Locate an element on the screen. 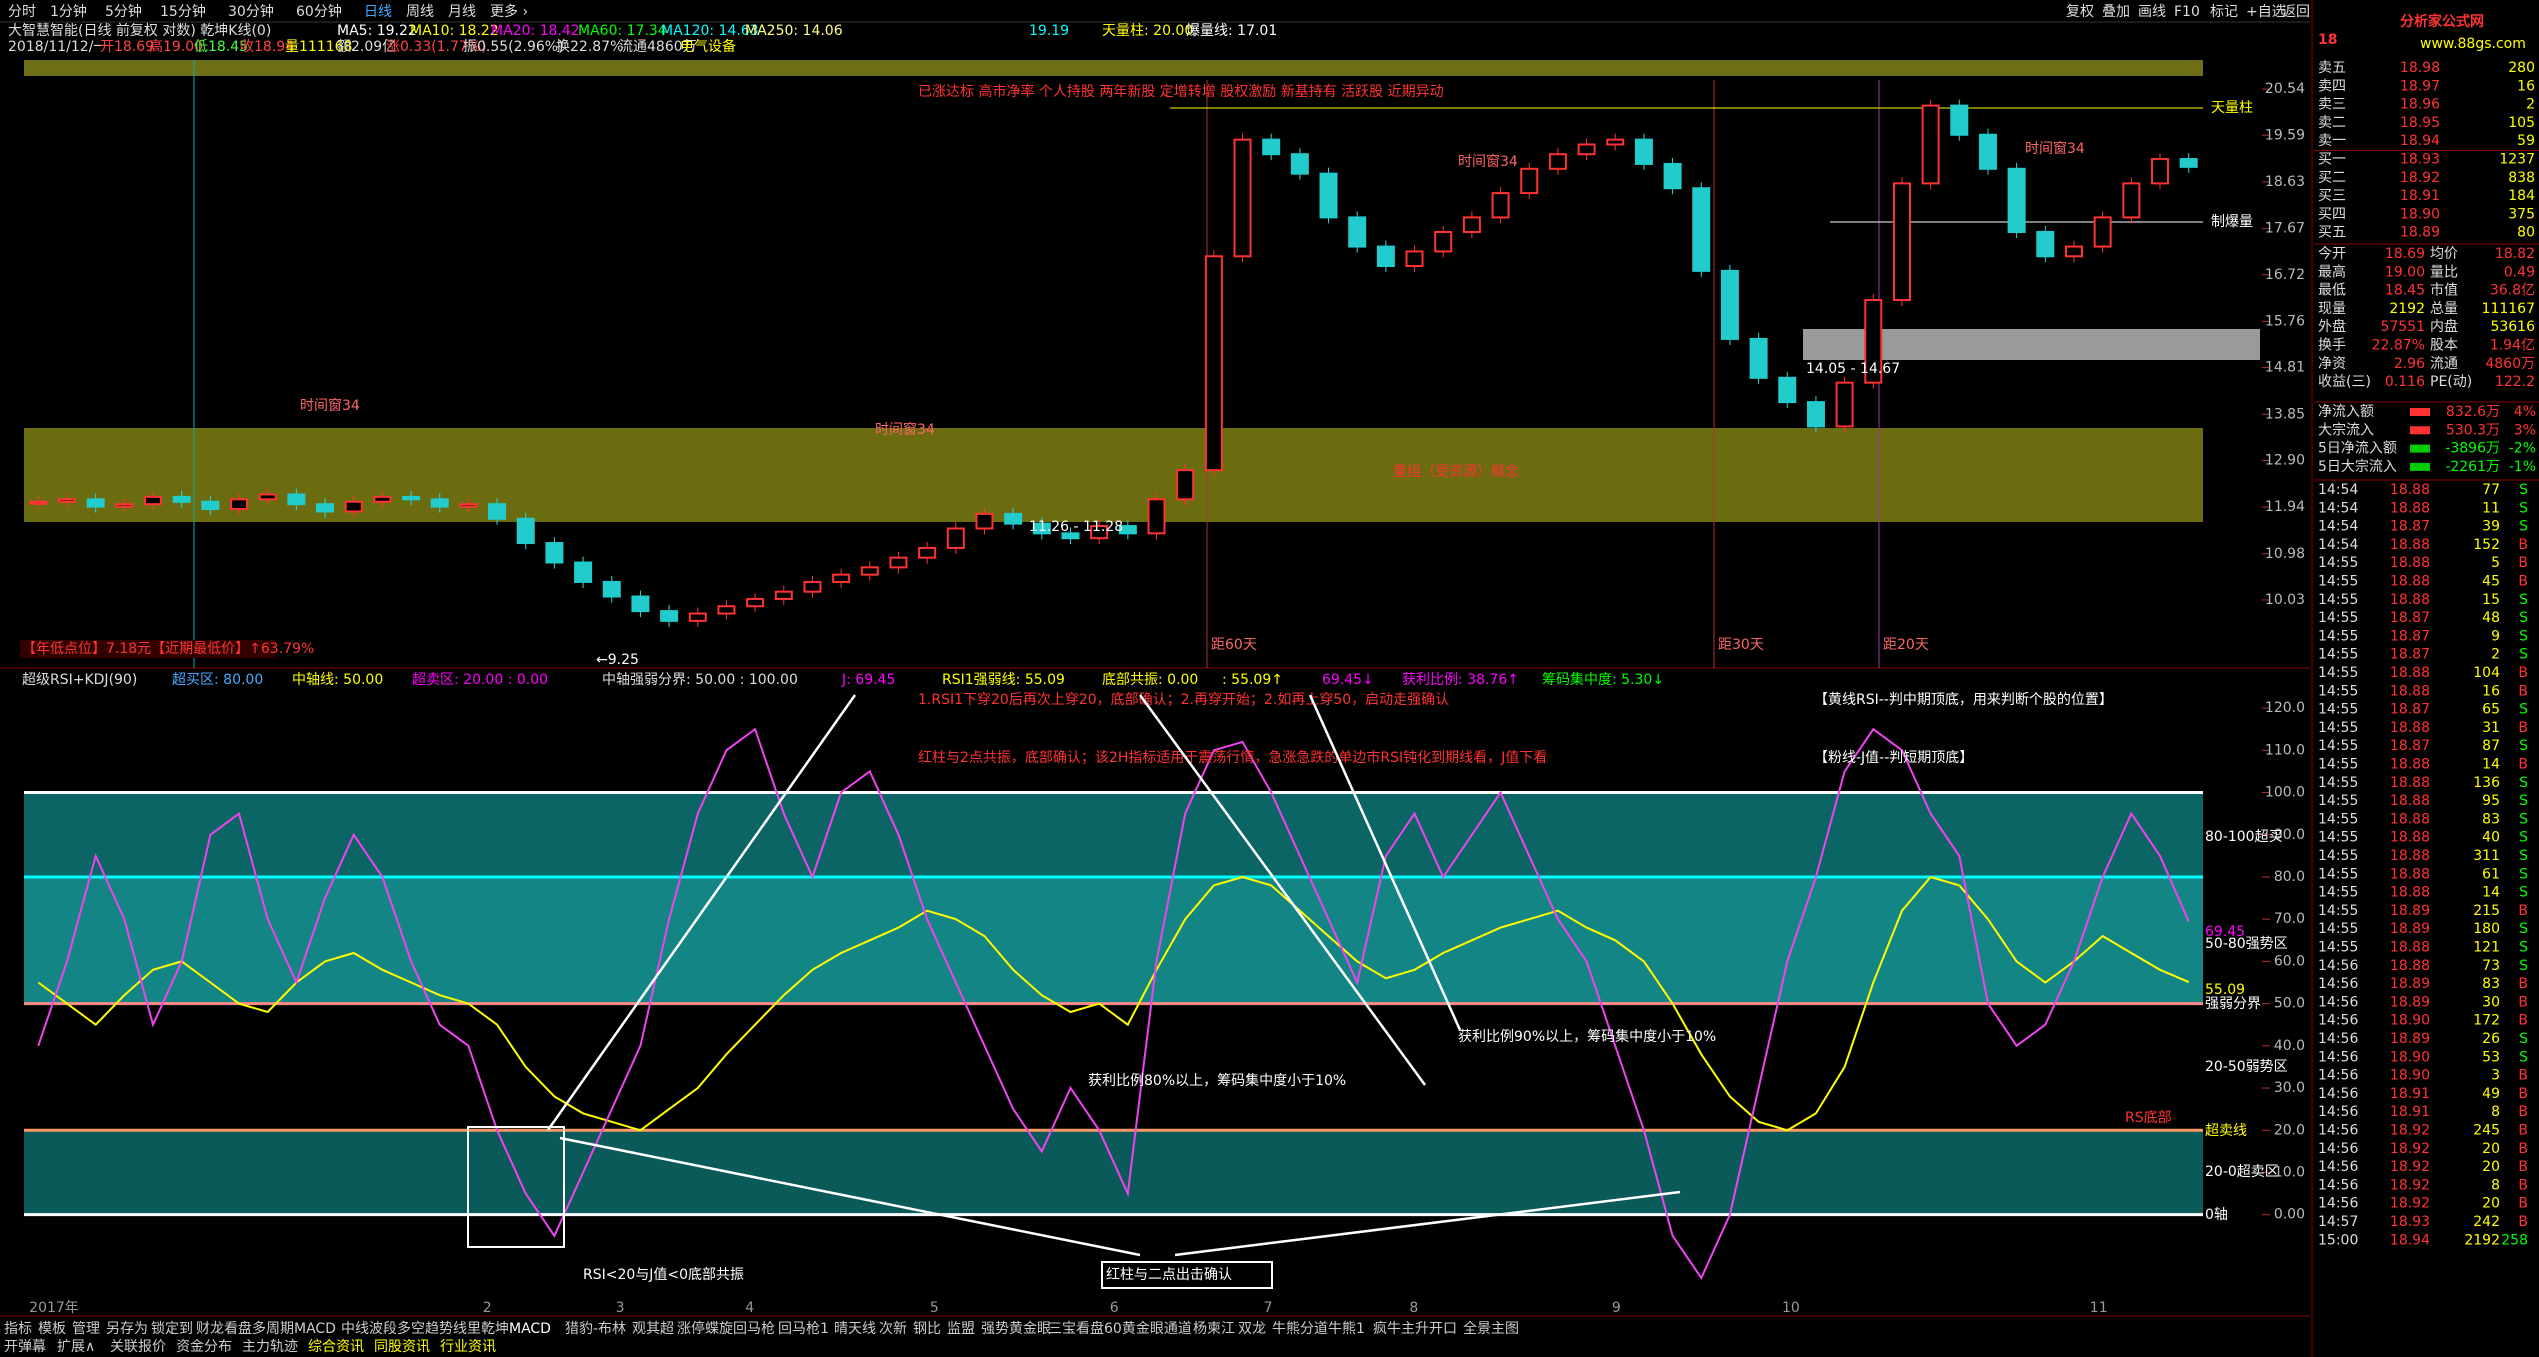 This screenshot has width=2539, height=1357. indicator-tab: 晴天线 is located at coordinates (855, 1329).